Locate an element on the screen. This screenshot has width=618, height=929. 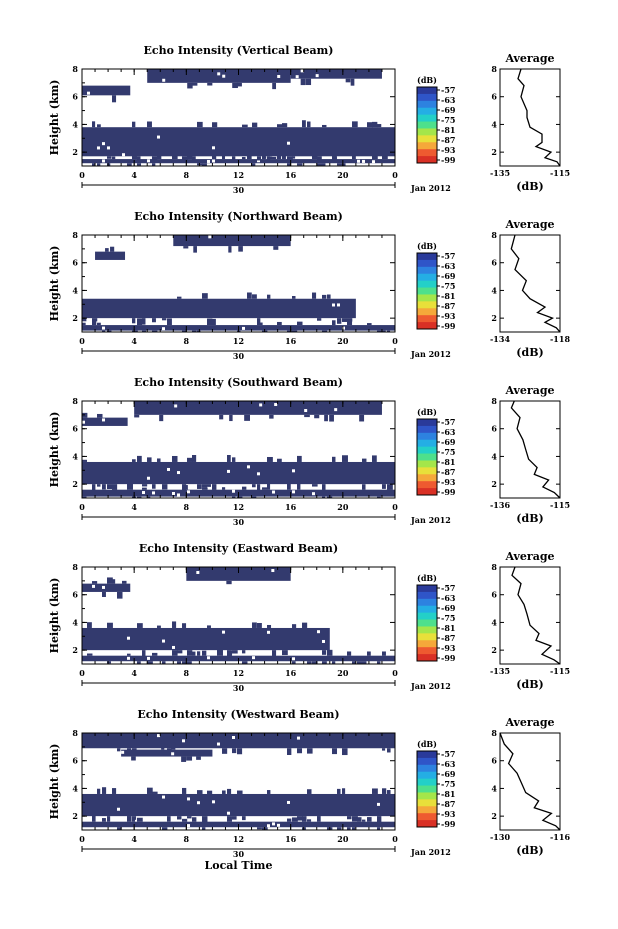
y-tick-label: 8 is located at coordinates (75, 733).